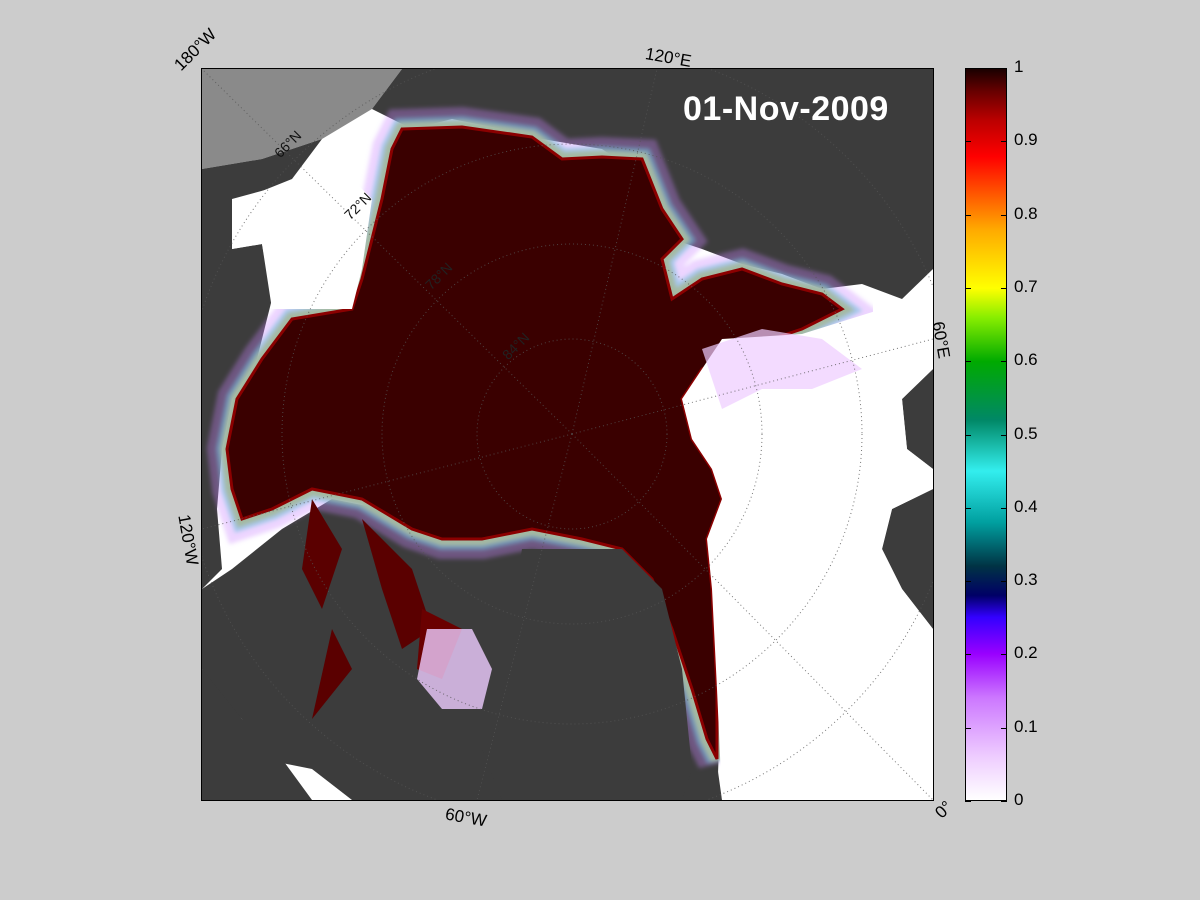 This screenshot has height=900, width=1200. I want to click on land-norway, so click(917, 419).